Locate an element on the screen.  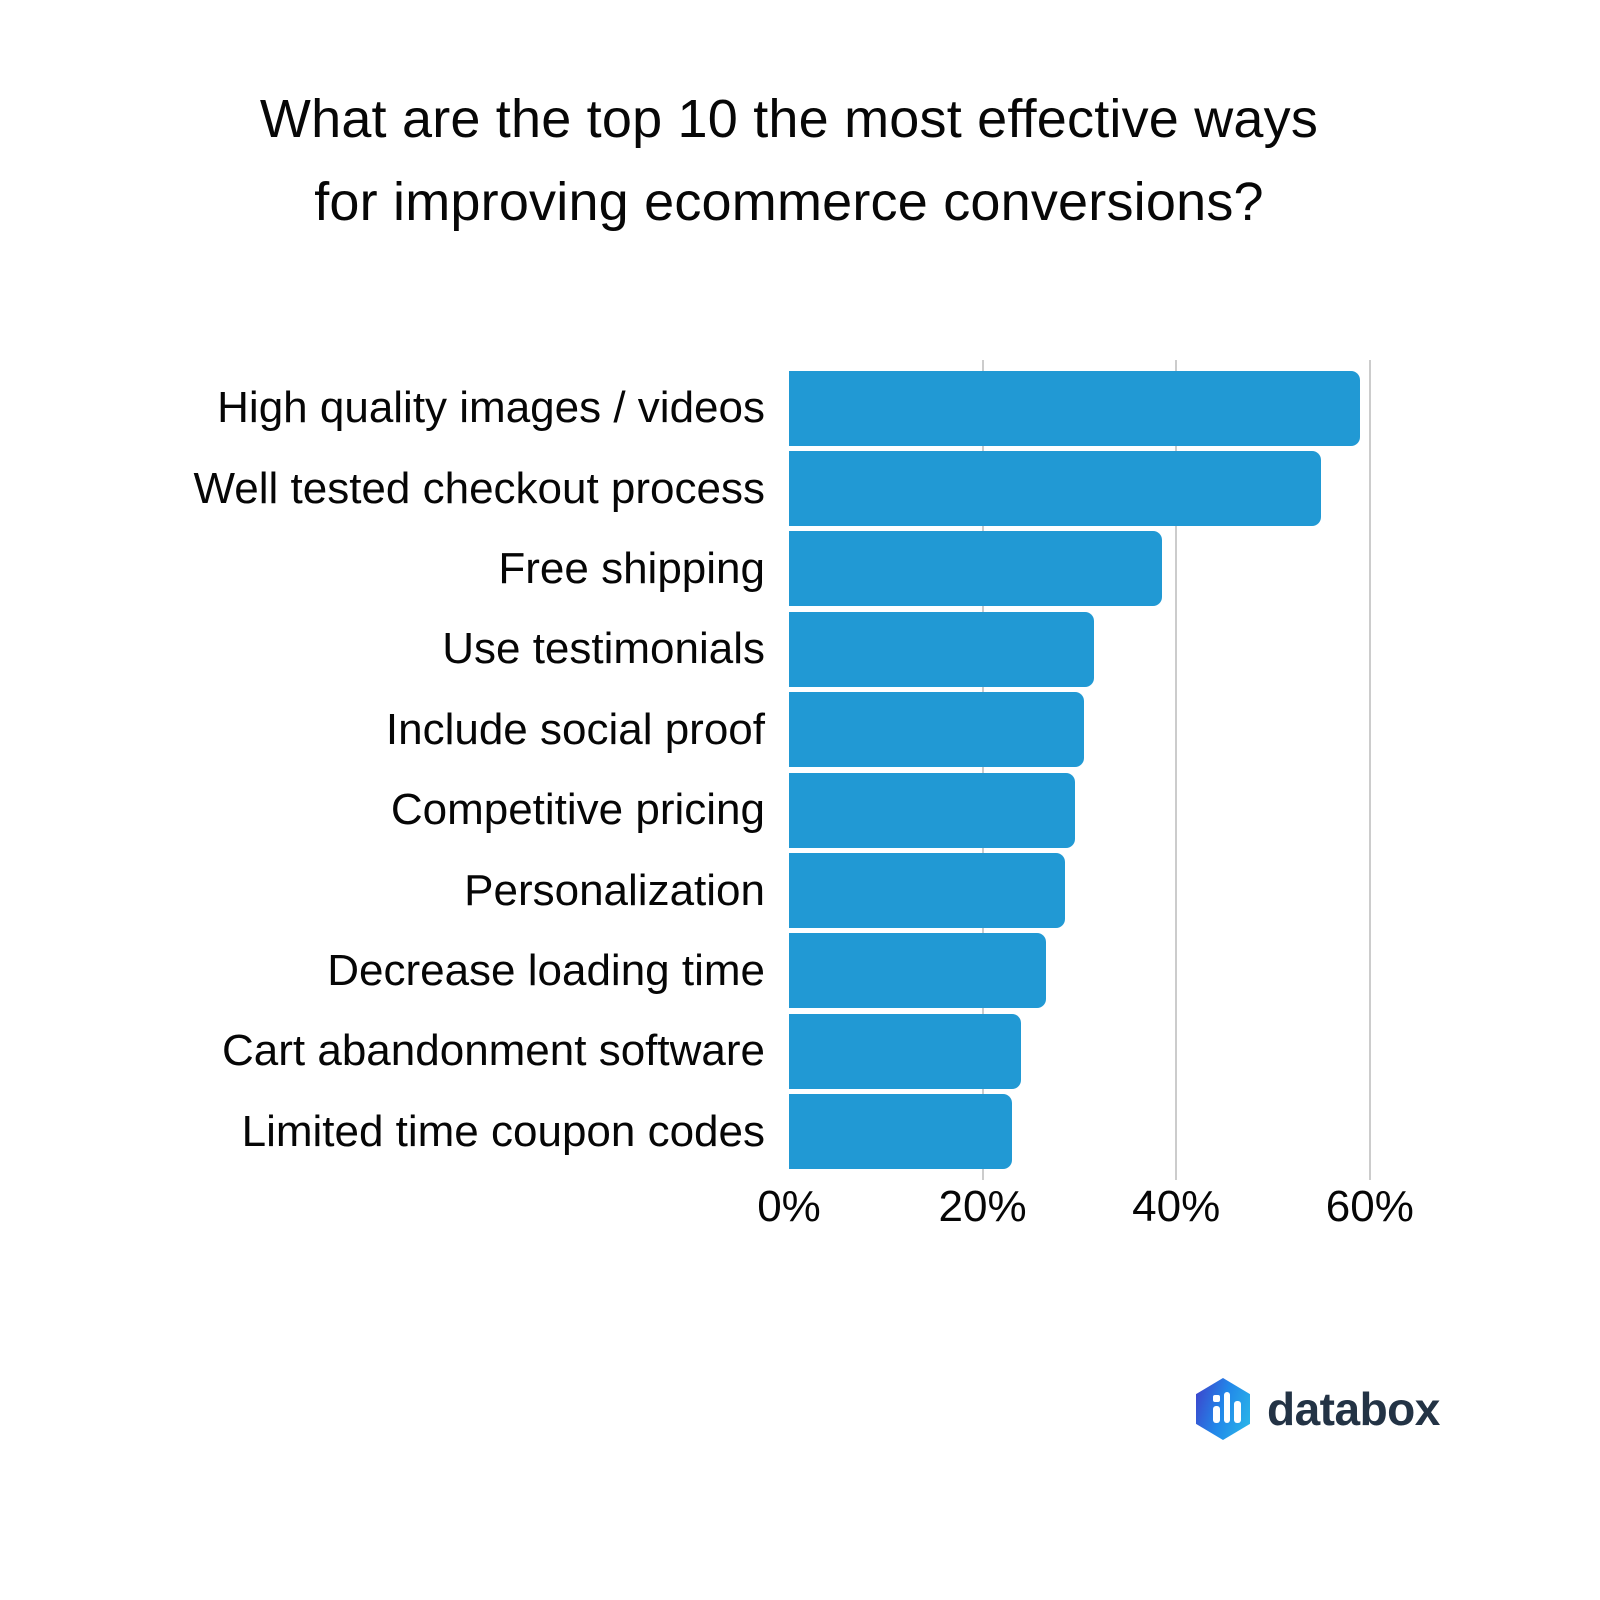
logo-bar-medium is located at coordinates (1237, 1412).